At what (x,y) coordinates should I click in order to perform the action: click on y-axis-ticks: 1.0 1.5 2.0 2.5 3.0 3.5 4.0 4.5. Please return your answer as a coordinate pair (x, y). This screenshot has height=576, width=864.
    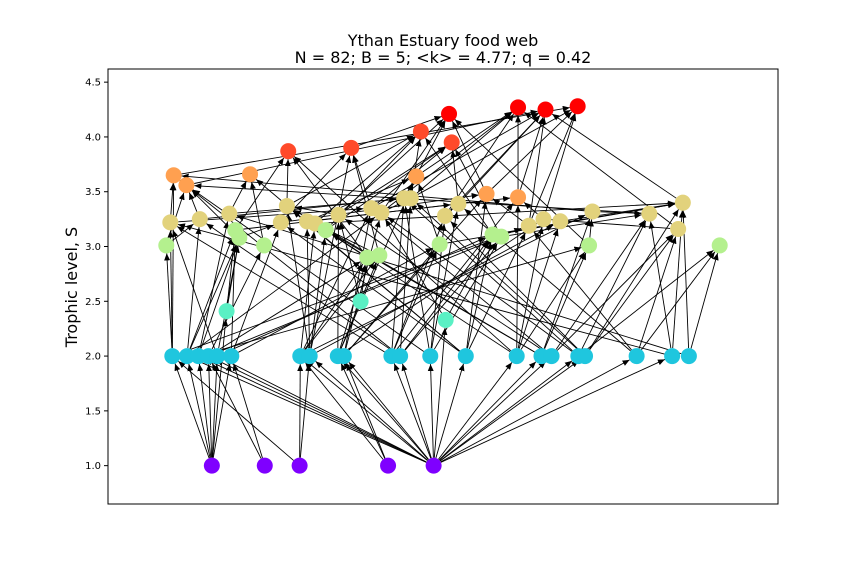
    Looking at the image, I should click on (96, 275).